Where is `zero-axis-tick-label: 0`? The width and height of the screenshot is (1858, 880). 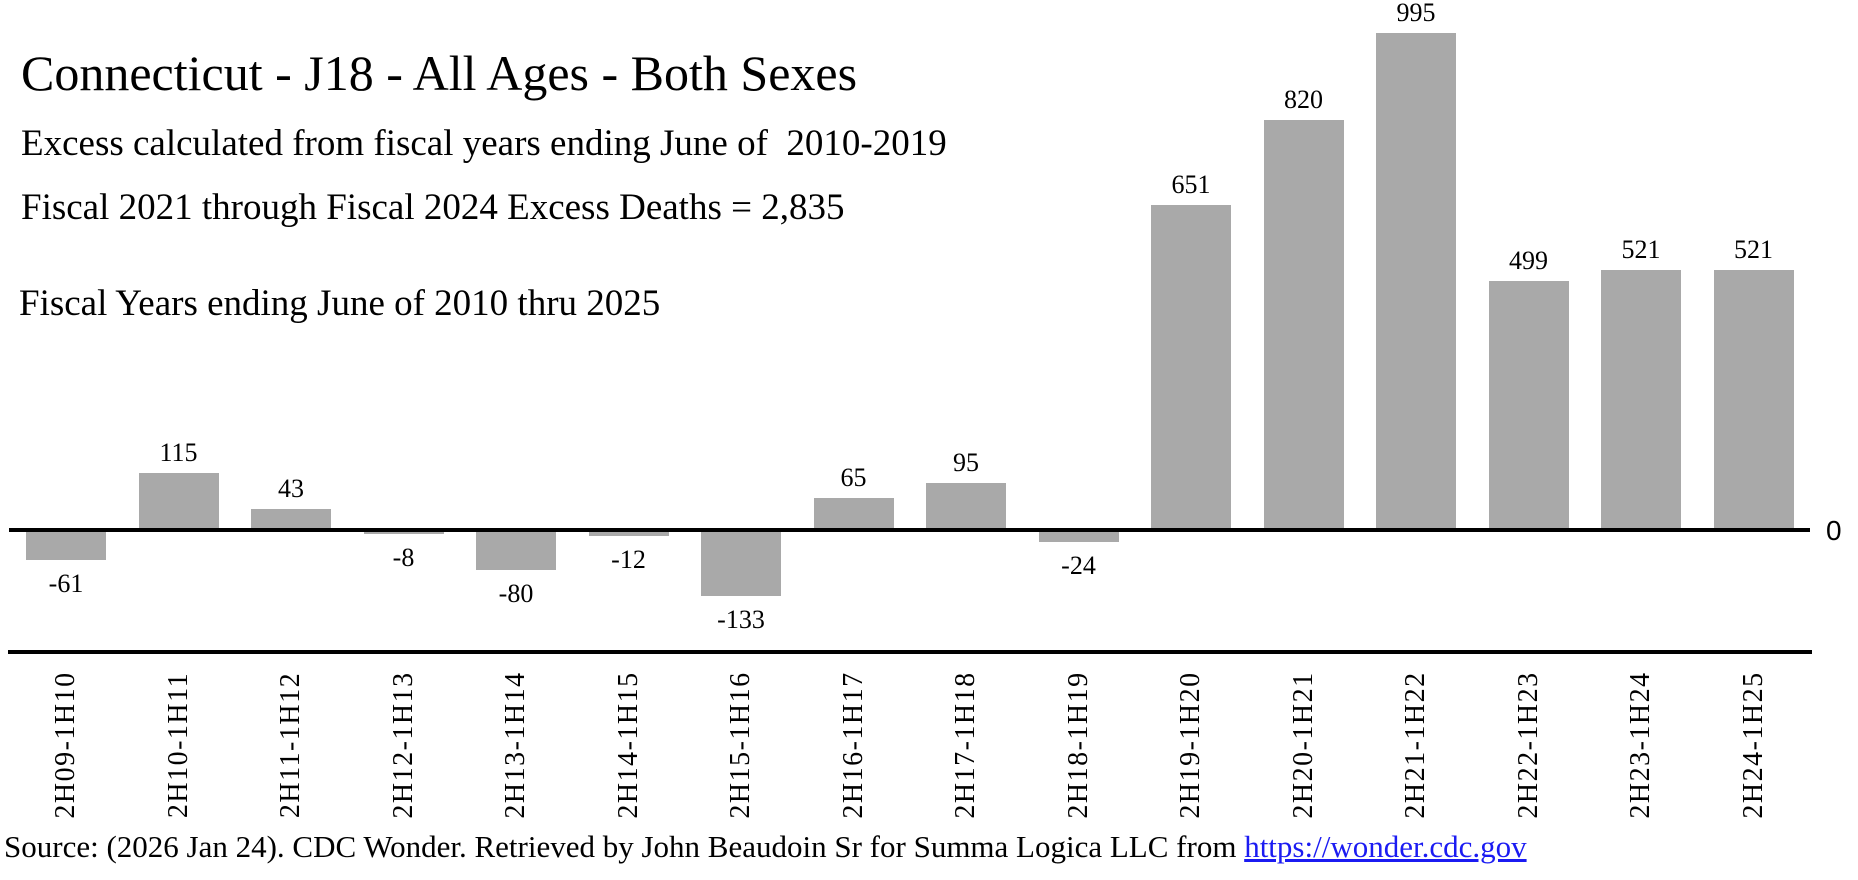 zero-axis-tick-label: 0 is located at coordinates (1834, 530).